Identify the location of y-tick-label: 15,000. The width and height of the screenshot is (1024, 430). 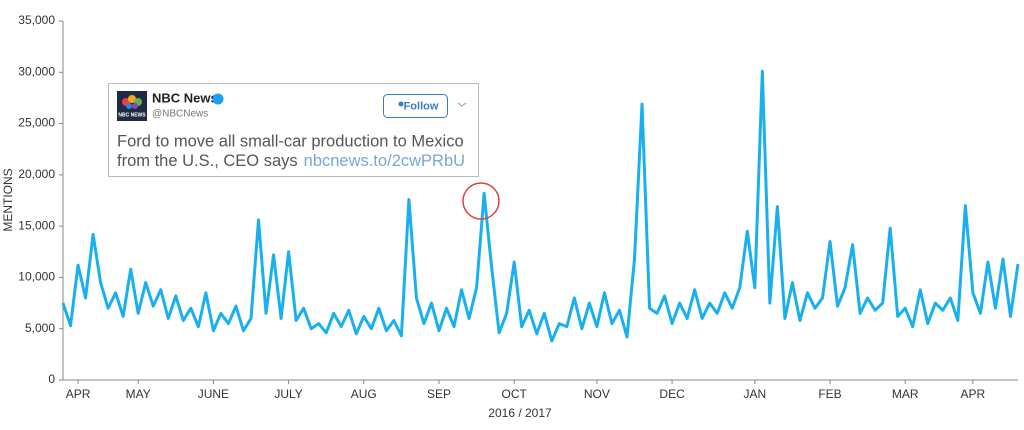
(36, 225).